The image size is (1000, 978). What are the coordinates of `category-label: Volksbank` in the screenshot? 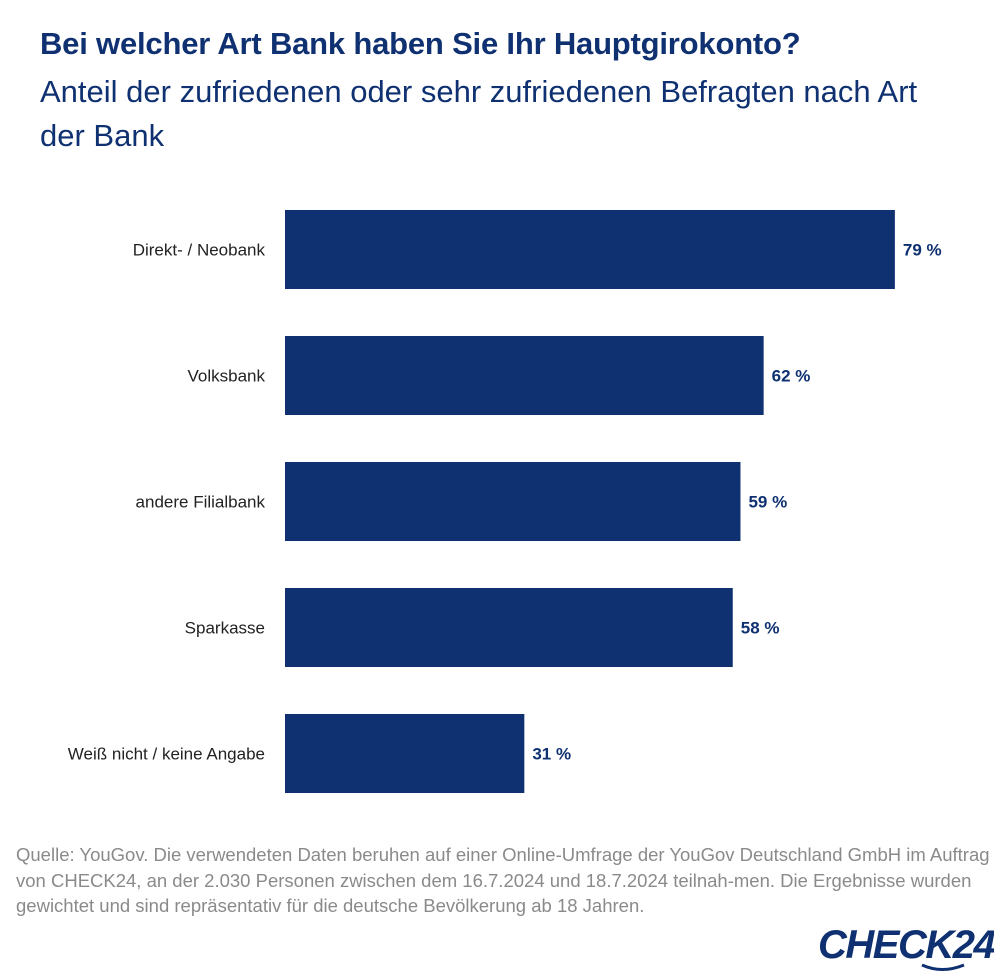 It's located at (227, 376).